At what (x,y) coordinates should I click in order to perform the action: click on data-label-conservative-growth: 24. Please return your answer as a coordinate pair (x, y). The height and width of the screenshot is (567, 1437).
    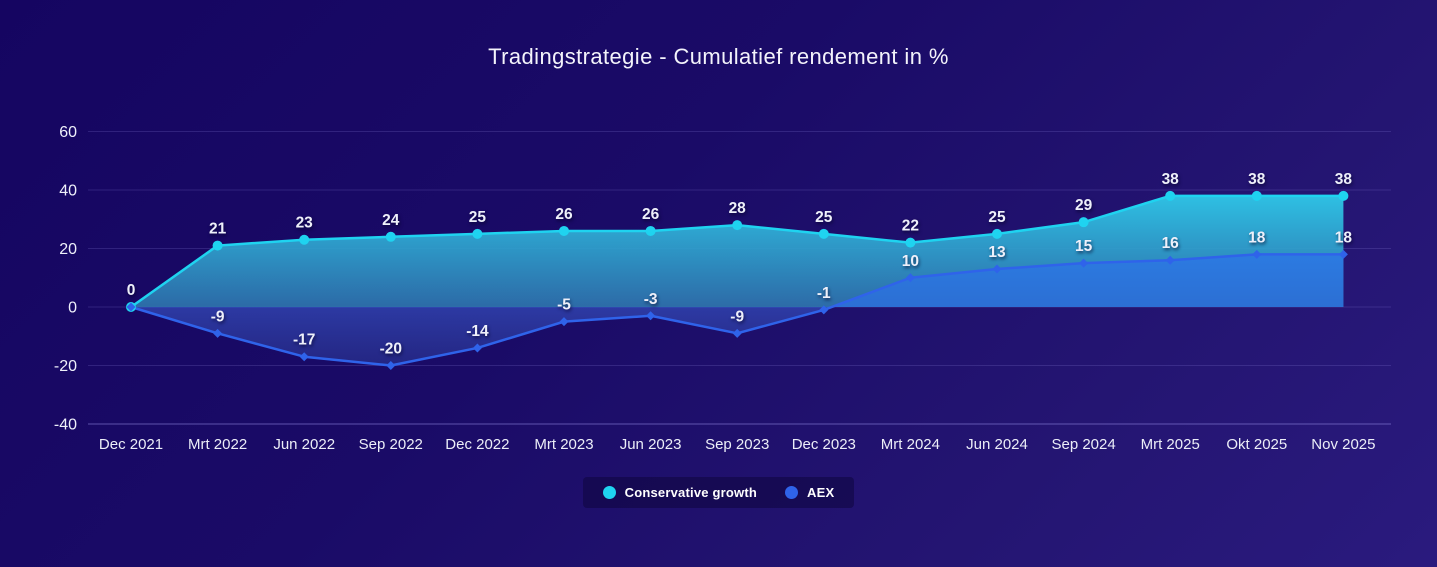
    Looking at the image, I should click on (391, 220).